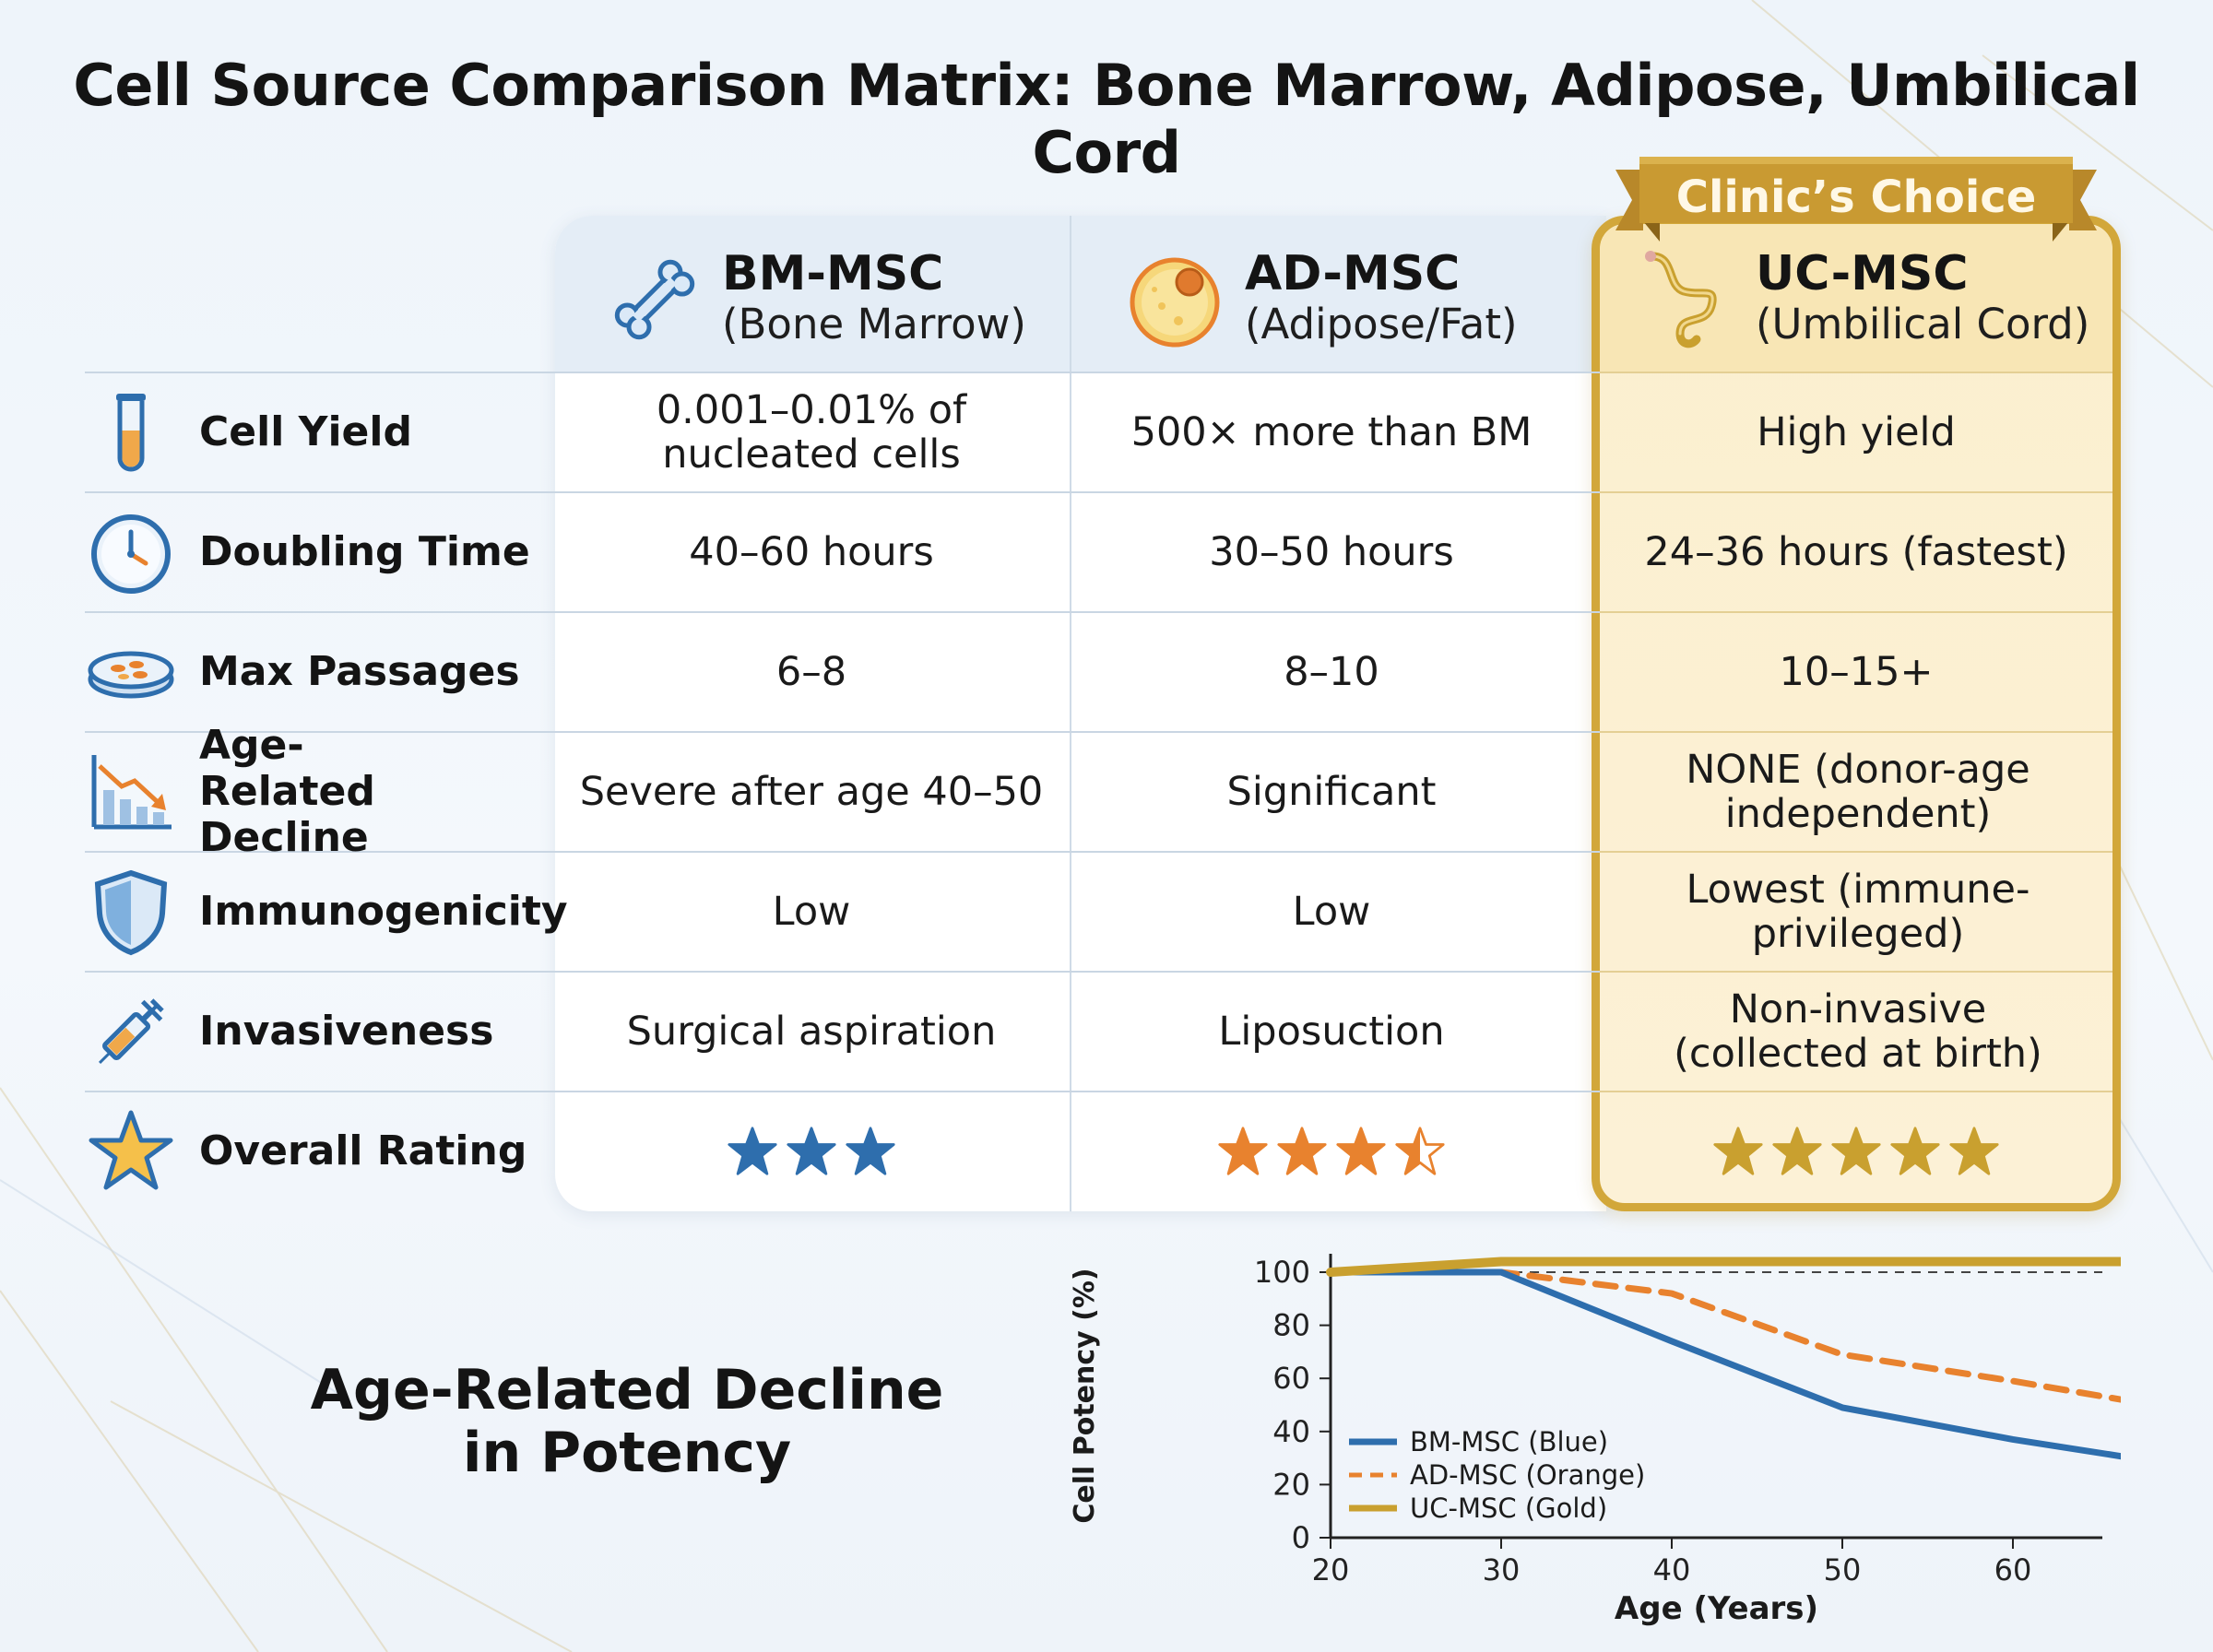 This screenshot has height=1652, width=2213. Describe the element at coordinates (305, 431) in the screenshot. I see `row-label-text: Cell Yield` at that location.